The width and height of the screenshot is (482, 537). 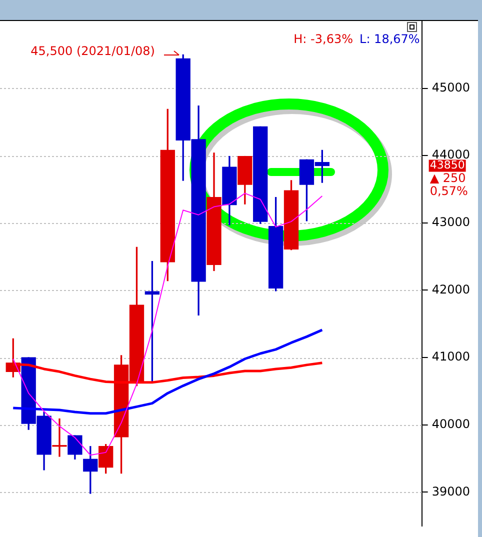 What do you see at coordinates (448, 177) in the screenshot?
I see `text: ▲ 250` at bounding box center [448, 177].